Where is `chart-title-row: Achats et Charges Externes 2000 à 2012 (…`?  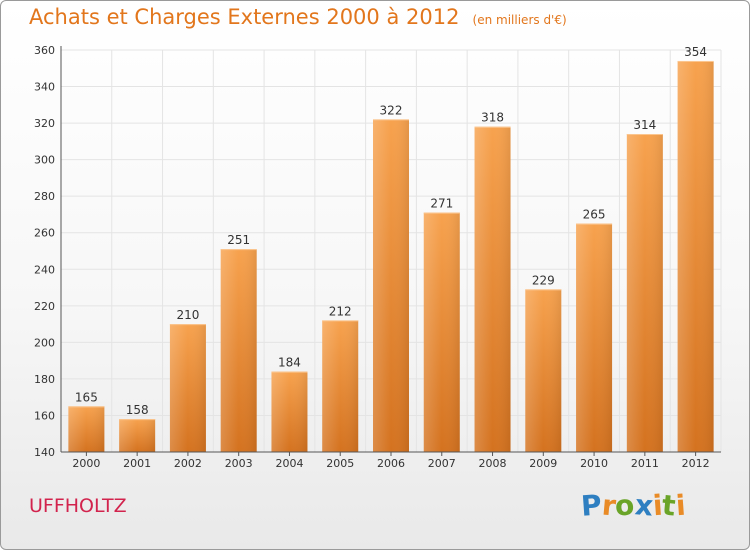
chart-title-row: Achats et Charges Externes 2000 à 2012 (… is located at coordinates (298, 17).